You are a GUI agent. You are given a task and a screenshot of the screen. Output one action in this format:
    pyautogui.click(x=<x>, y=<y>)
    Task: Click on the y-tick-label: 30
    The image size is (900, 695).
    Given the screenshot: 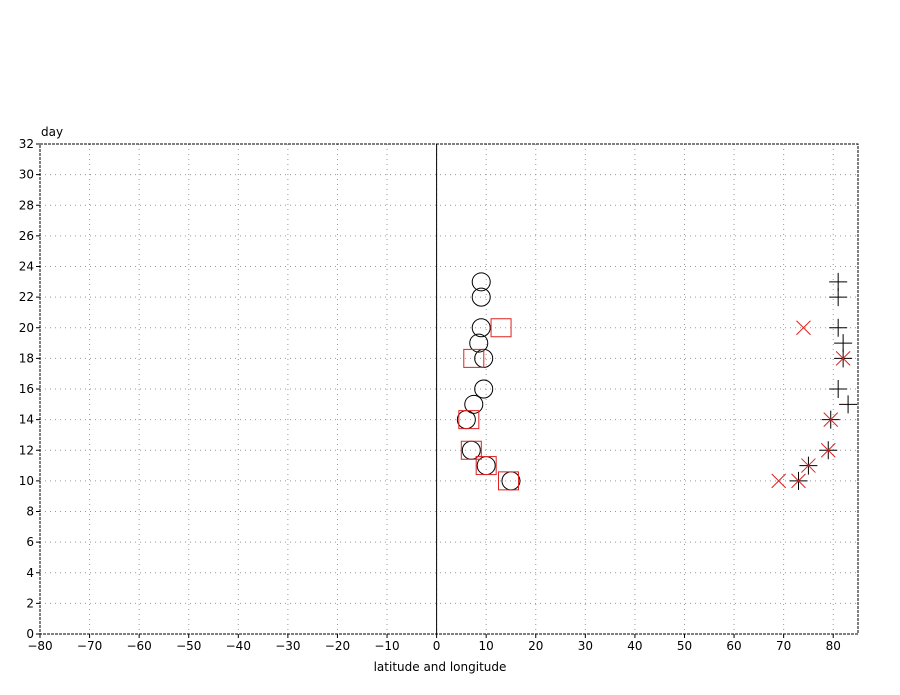 What is the action you would take?
    pyautogui.click(x=26, y=175)
    